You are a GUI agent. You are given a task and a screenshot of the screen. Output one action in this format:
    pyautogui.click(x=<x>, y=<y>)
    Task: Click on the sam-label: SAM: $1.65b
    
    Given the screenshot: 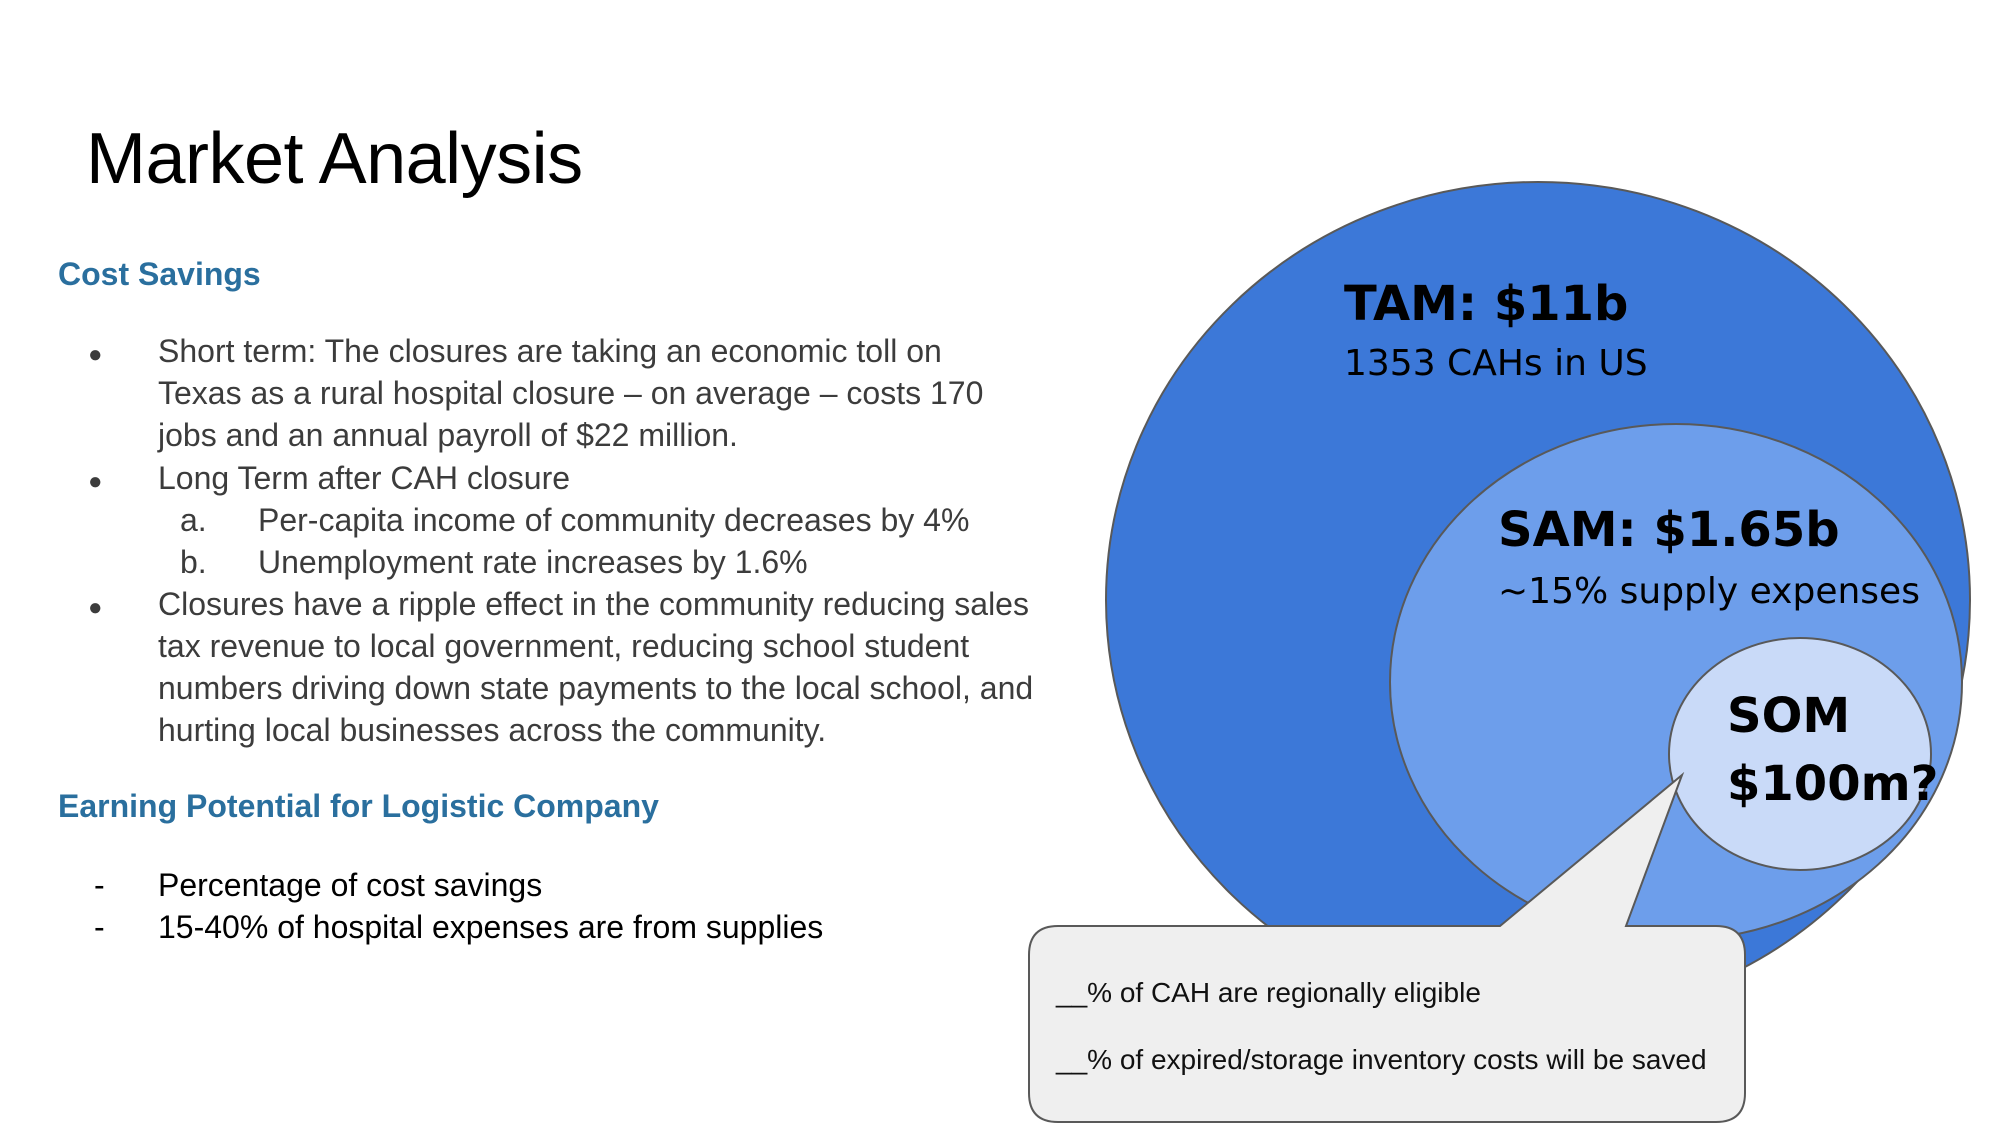 What is the action you would take?
    pyautogui.click(x=1669, y=530)
    